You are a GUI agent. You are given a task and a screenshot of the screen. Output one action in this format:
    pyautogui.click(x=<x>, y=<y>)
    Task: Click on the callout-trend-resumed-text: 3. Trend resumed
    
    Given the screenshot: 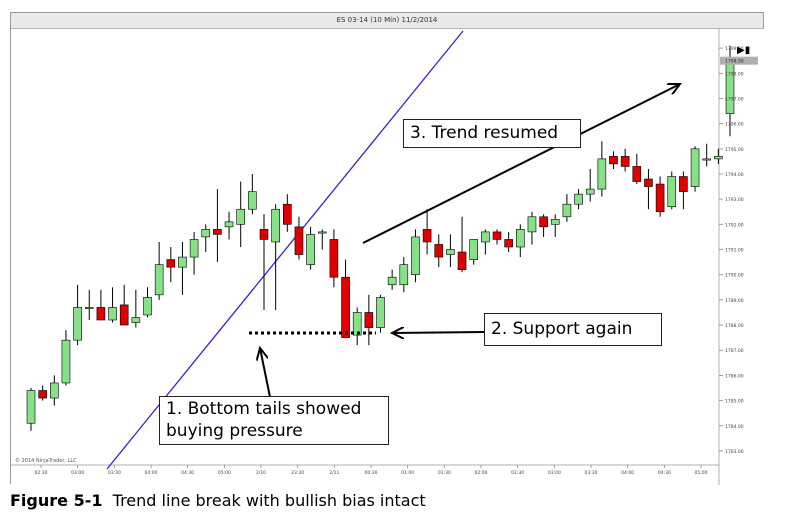 What is the action you would take?
    pyautogui.click(x=484, y=133)
    